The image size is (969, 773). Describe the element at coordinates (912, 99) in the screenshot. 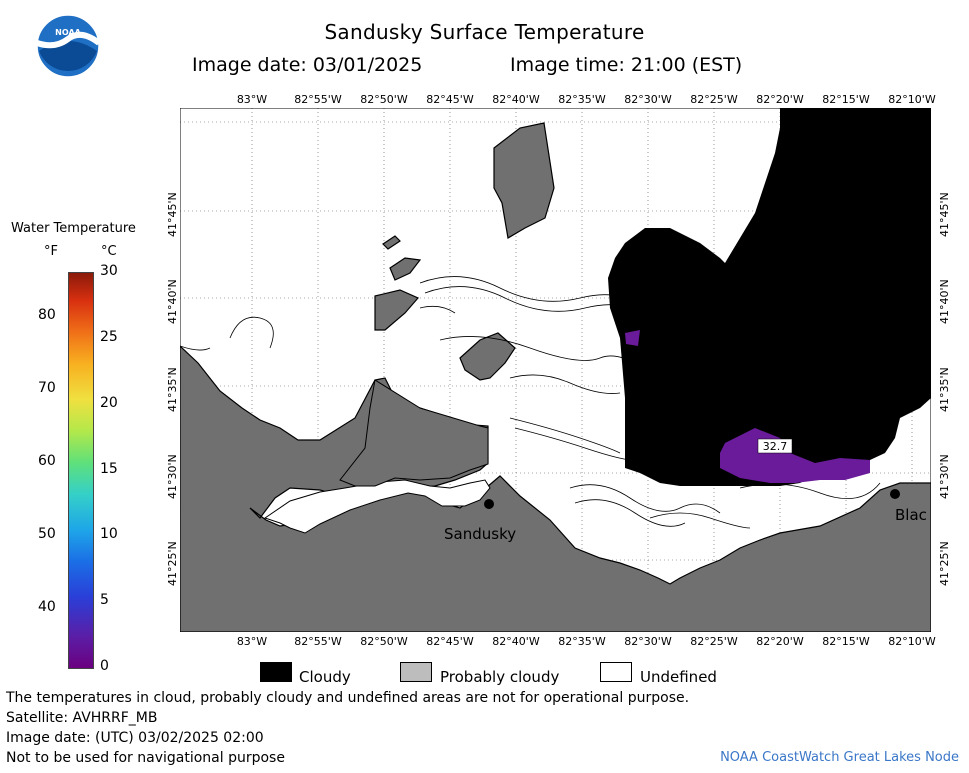

I see `lon-tick-top: 82°10'W` at that location.